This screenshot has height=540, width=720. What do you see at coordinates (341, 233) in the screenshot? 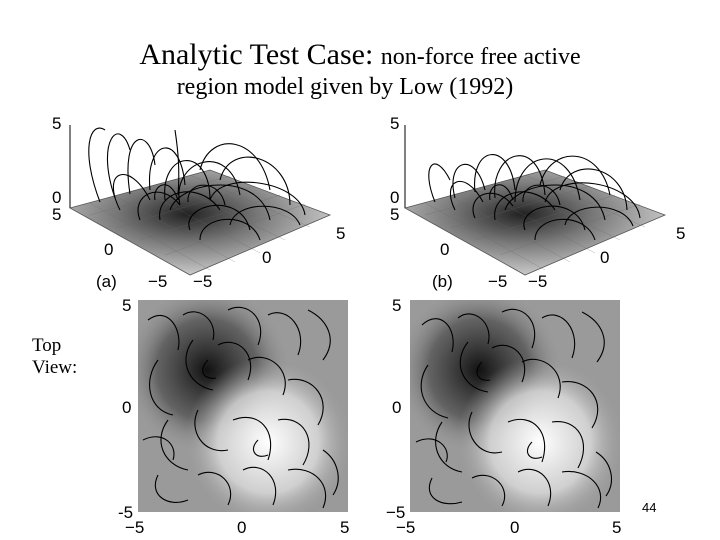
I see `x-tick-right-a: 5` at bounding box center [341, 233].